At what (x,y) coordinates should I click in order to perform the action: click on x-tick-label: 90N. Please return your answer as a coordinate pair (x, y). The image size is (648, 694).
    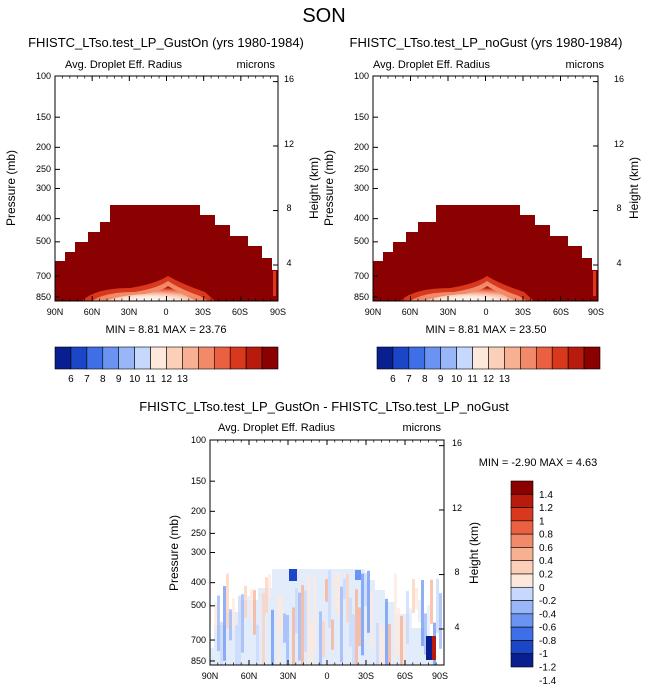
    Looking at the image, I should click on (55, 312).